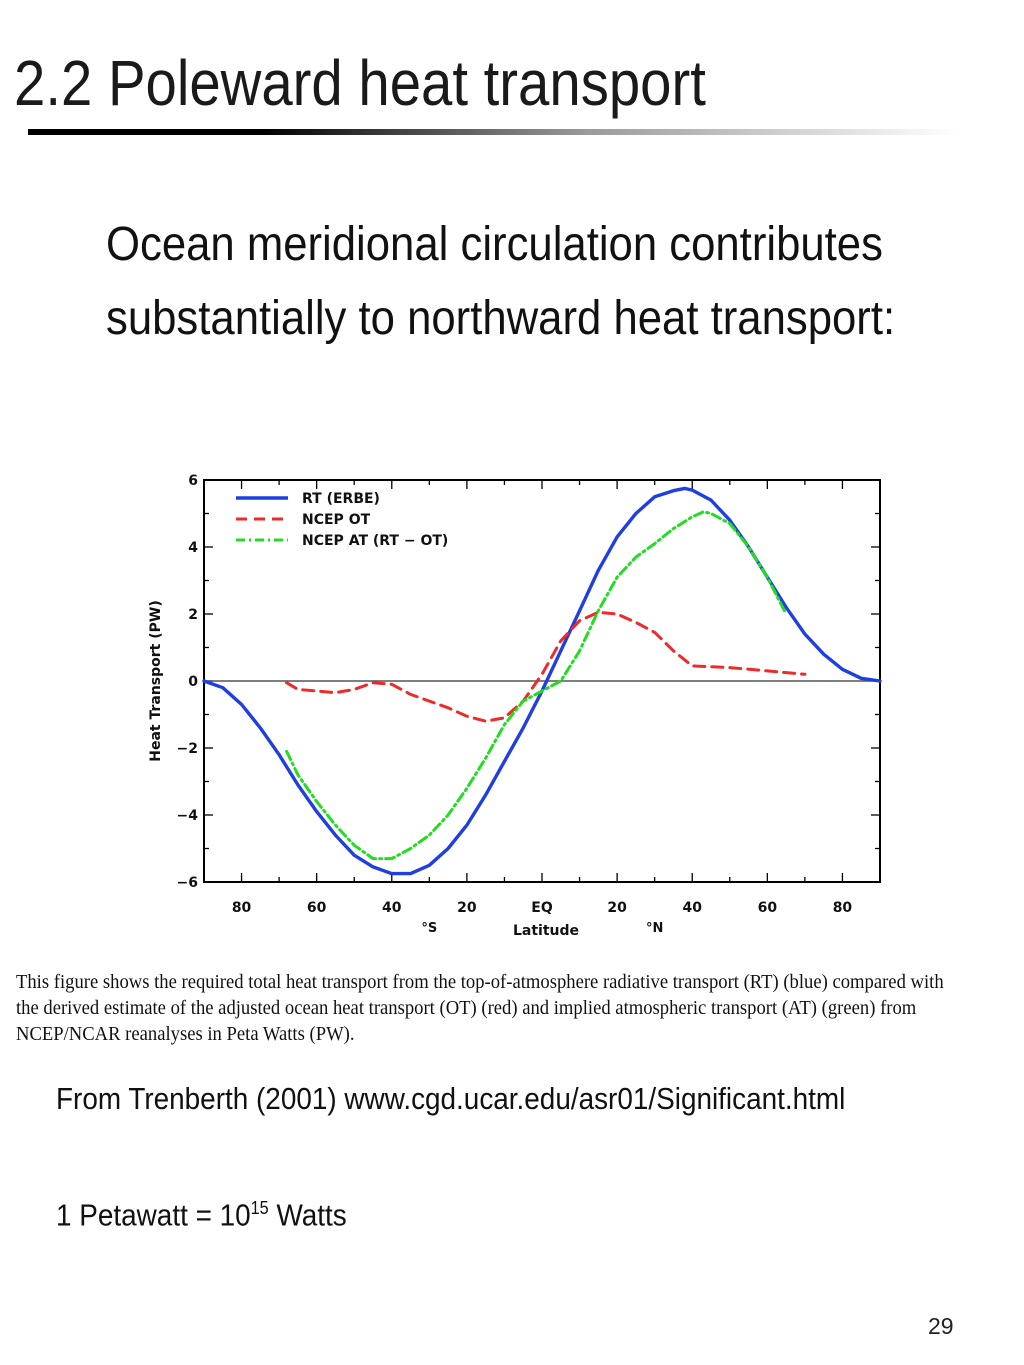  Describe the element at coordinates (187, 749) in the screenshot. I see `y-tick-label: −2` at that location.